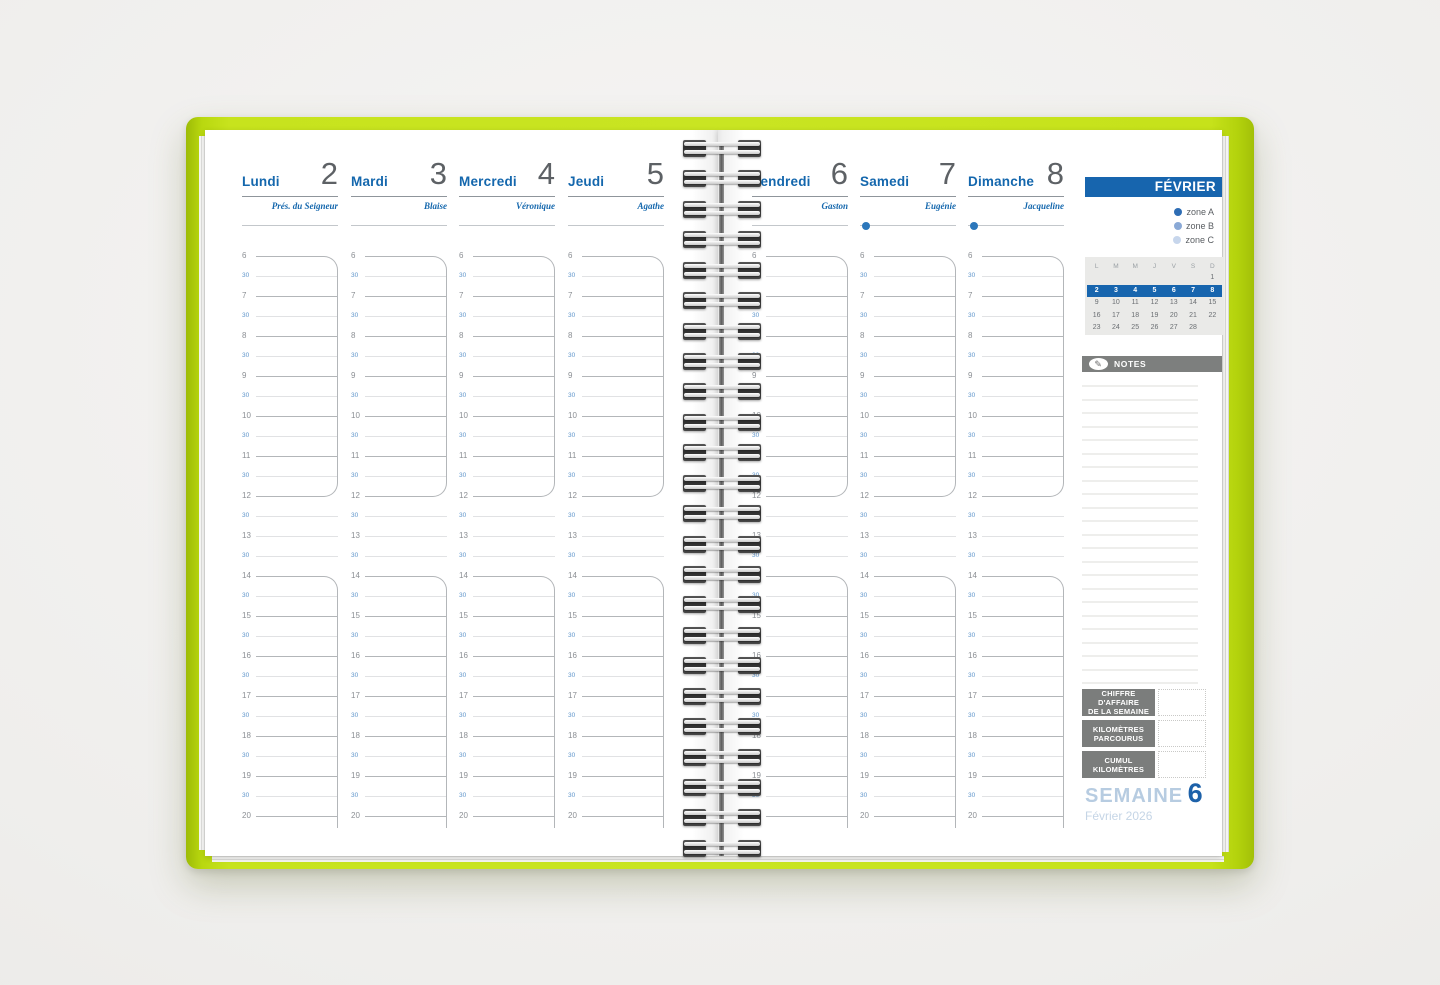 The width and height of the screenshot is (1440, 985). Describe the element at coordinates (1135, 278) in the screenshot. I see `calendar-day-cell` at that location.